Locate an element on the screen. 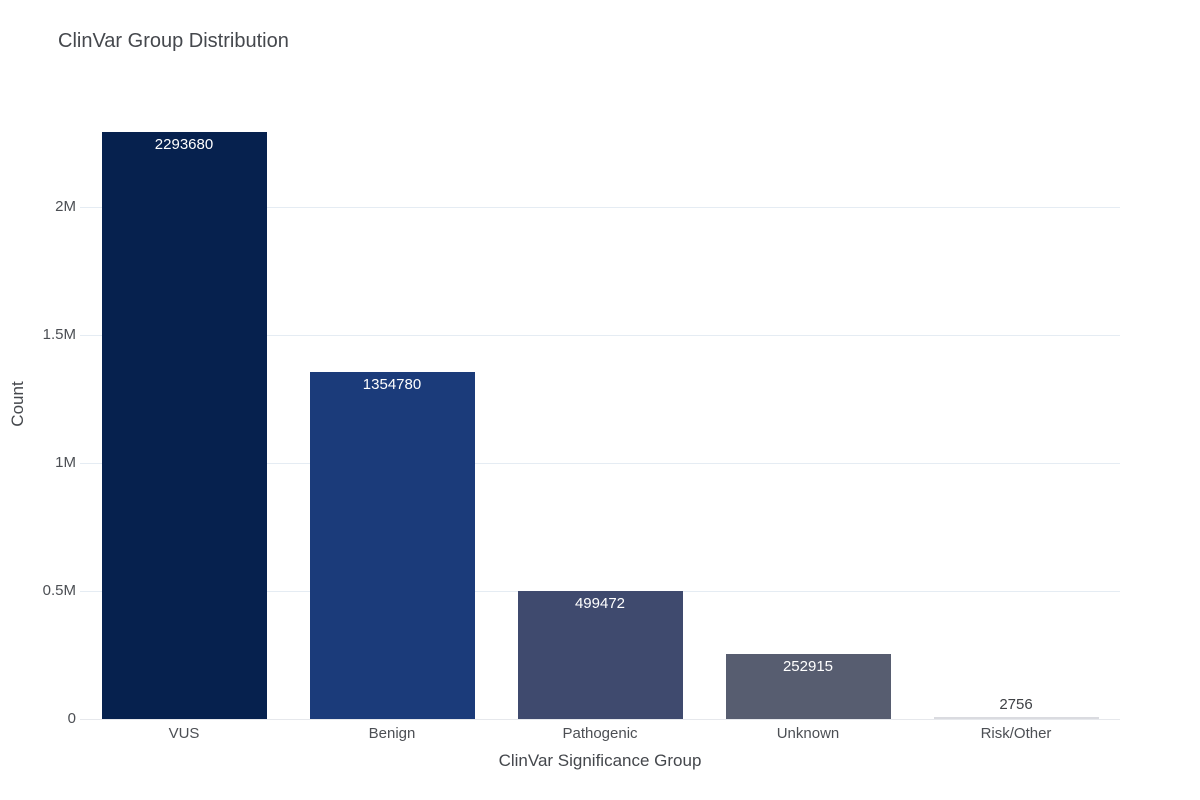  bar-unknown is located at coordinates (808, 686).